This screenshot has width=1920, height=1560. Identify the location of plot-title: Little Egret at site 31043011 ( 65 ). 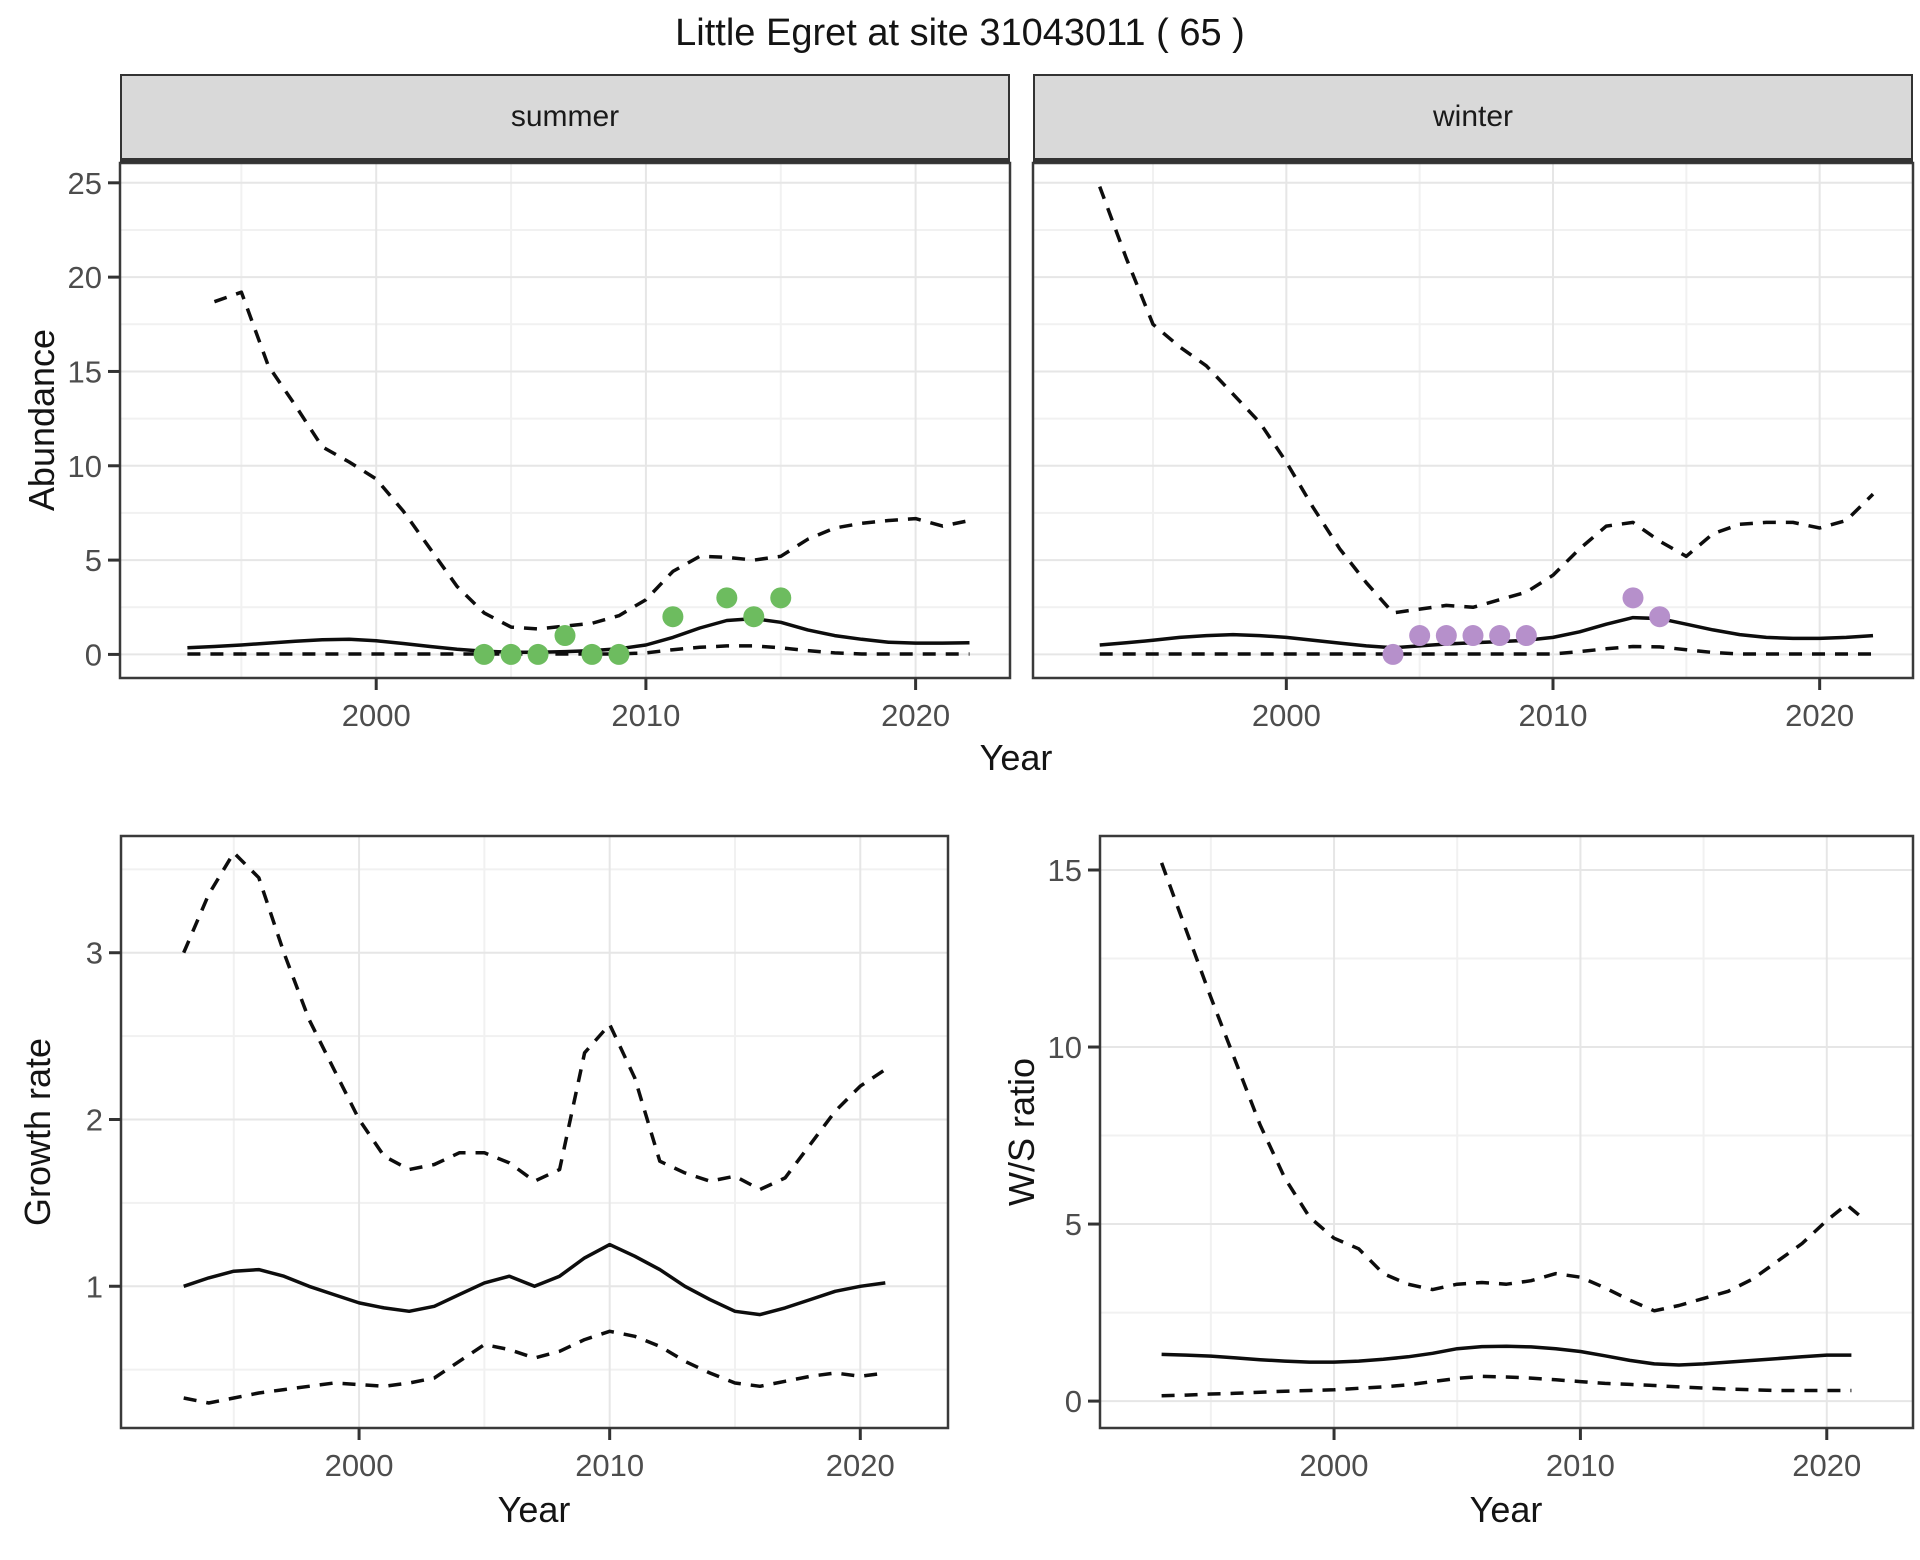
(960, 33).